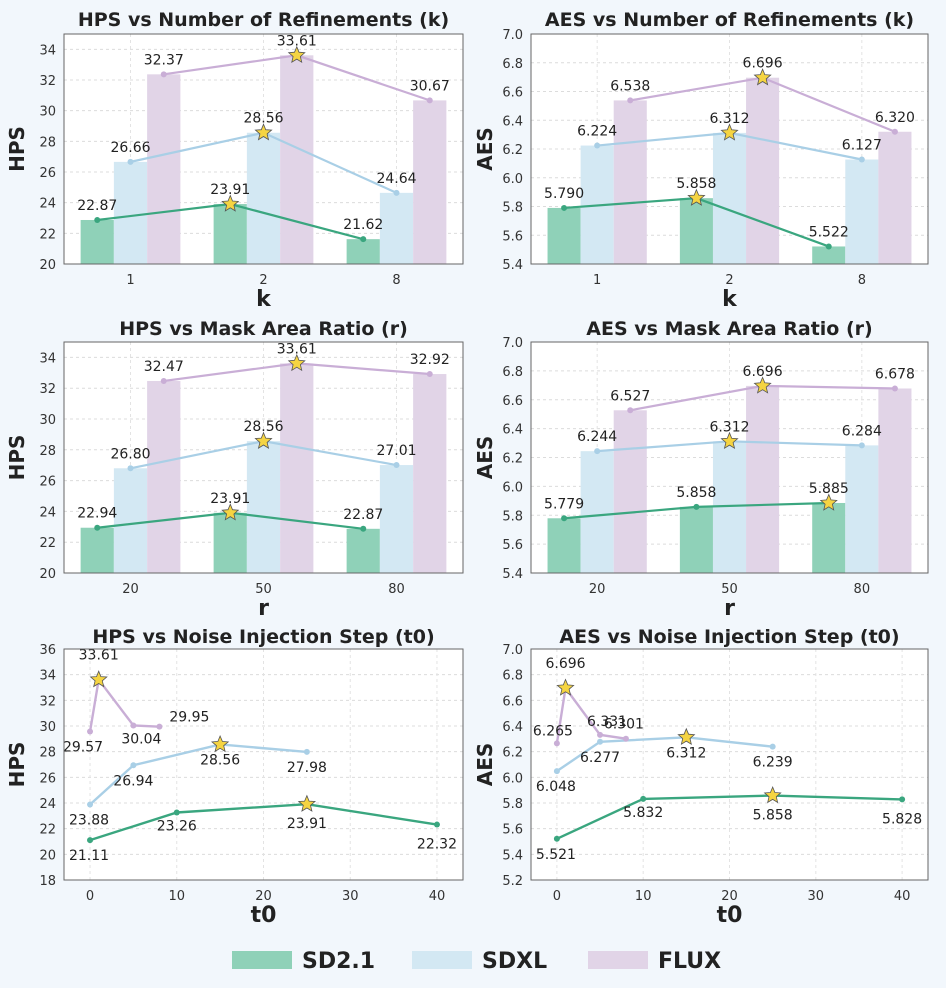 The image size is (946, 988). Describe the element at coordinates (263, 896) in the screenshot. I see `x-tick-label: 20` at that location.